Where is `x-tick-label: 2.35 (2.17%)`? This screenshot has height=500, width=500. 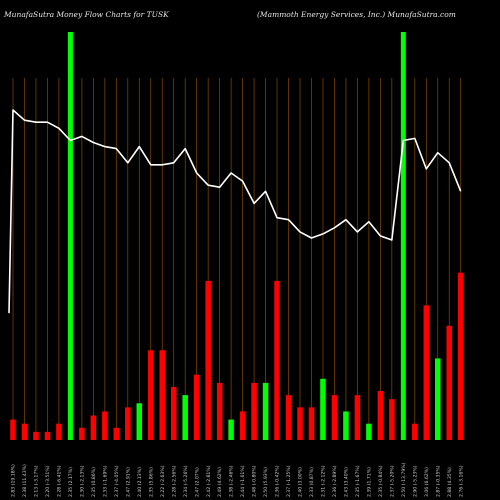 x-tick-label: 2.35 (2.17%) is located at coordinates (71, 482).